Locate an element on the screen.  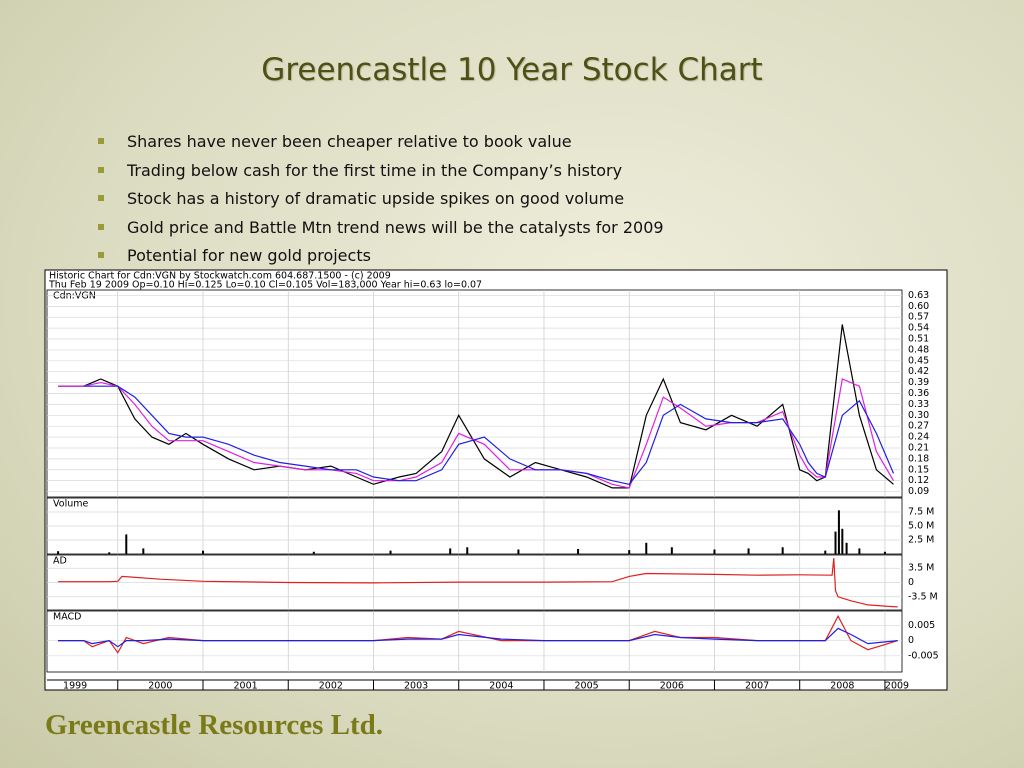
x-tick-label: 2000 is located at coordinates (160, 686).